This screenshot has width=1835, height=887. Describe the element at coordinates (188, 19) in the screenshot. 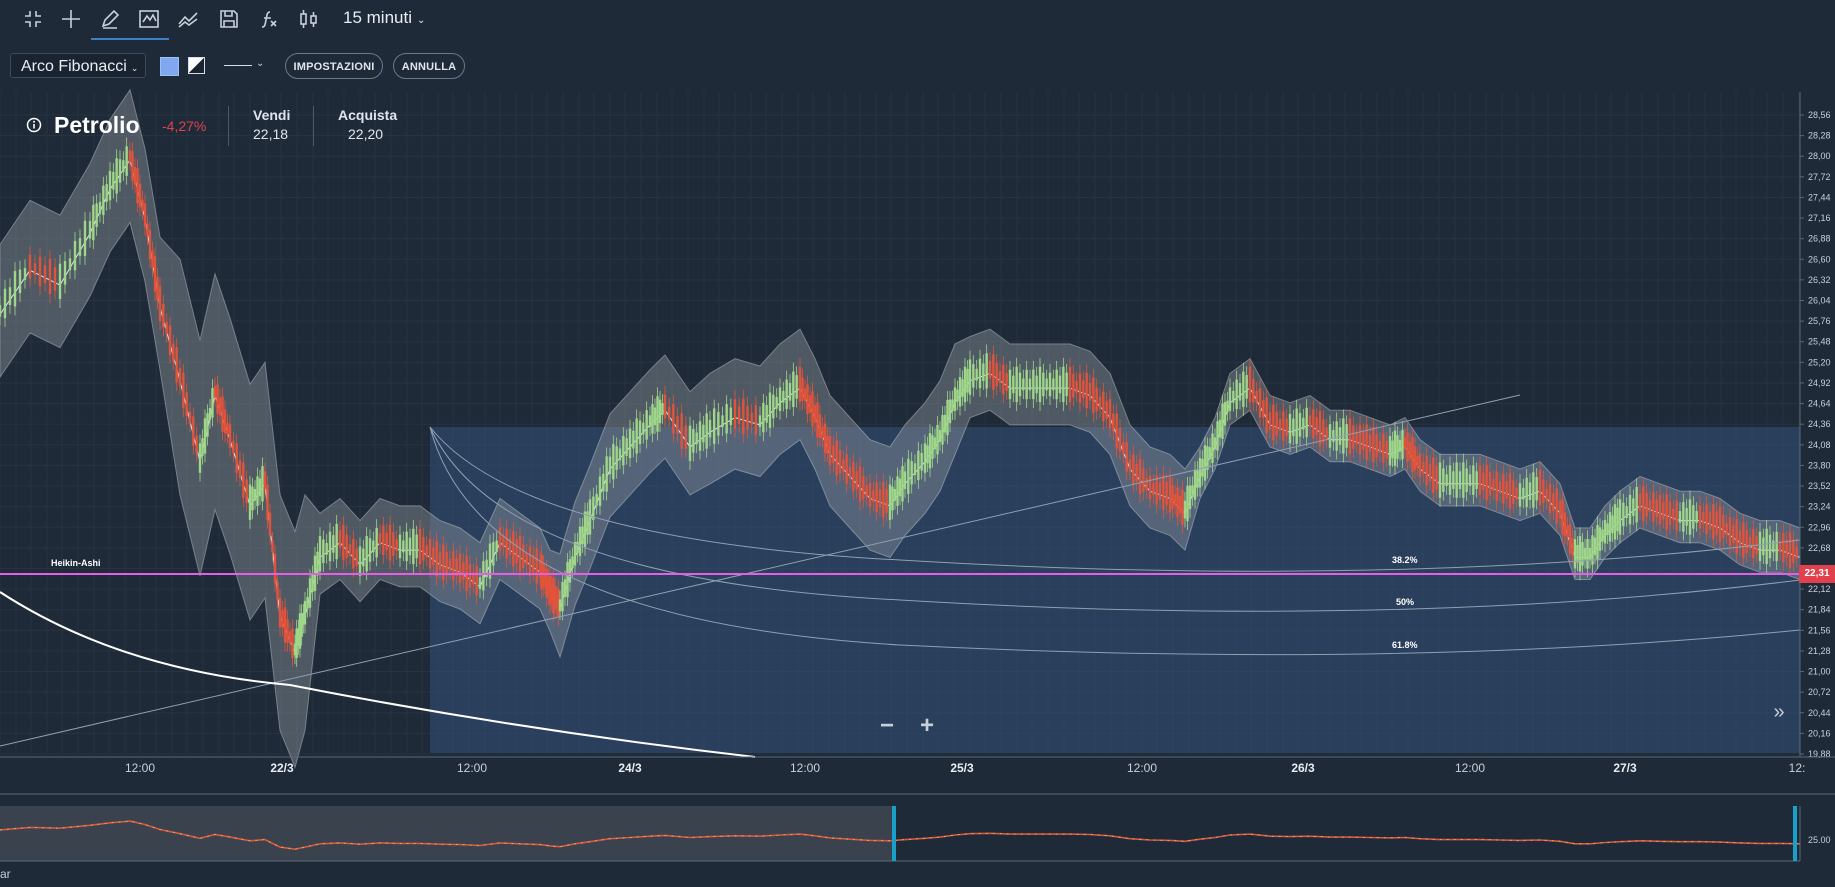

I see `compare-icon` at that location.